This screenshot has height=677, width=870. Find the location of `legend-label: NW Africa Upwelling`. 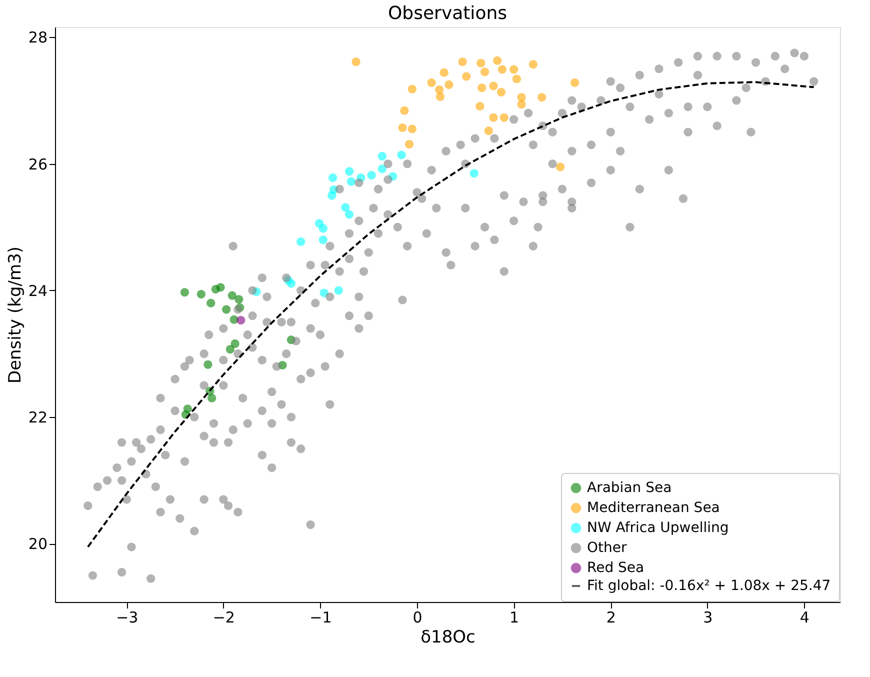

legend-label: NW Africa Upwelling is located at coordinates (658, 528).